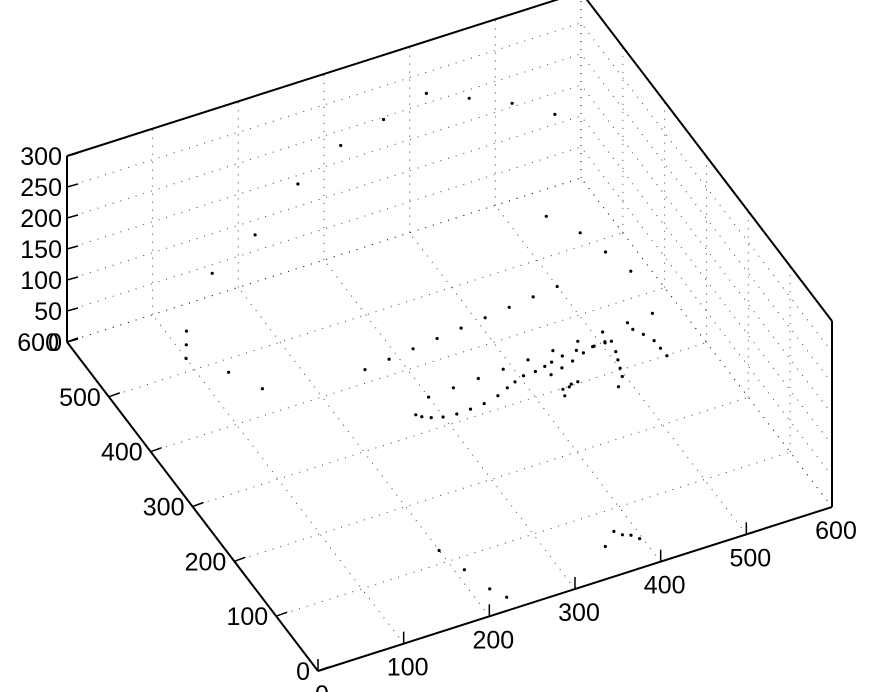 The image size is (891, 692). I want to click on y-tick-label: 100, so click(247, 617).